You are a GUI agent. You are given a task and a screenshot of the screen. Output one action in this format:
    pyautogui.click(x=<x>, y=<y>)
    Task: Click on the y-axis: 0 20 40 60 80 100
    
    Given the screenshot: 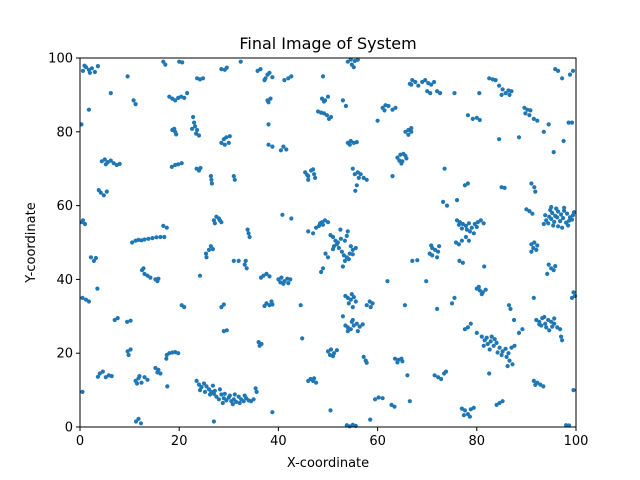 What is the action you would take?
    pyautogui.click(x=64, y=244)
    